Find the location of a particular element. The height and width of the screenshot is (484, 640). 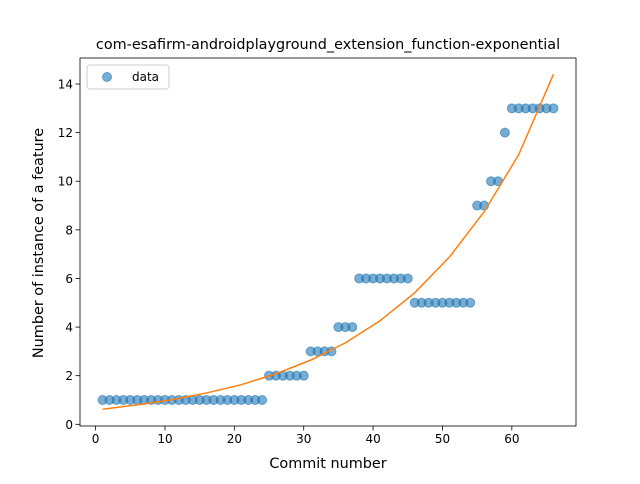

x-tick-label: 40 is located at coordinates (372, 439).